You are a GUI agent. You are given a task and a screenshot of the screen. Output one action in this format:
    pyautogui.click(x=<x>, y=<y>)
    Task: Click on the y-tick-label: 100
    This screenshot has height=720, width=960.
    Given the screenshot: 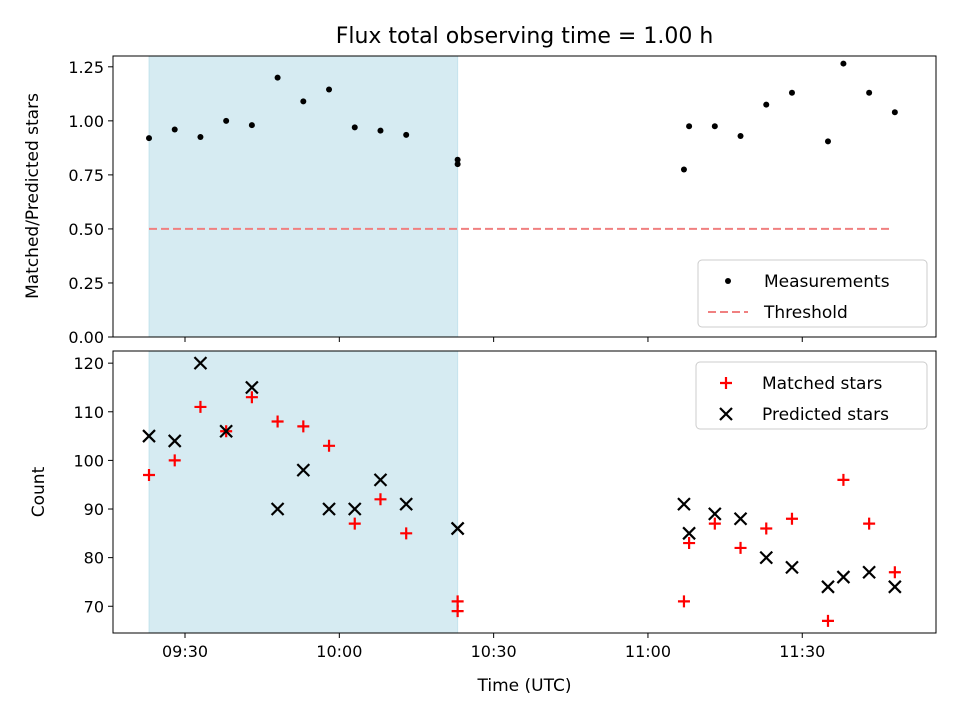 What is the action you would take?
    pyautogui.click(x=88, y=460)
    